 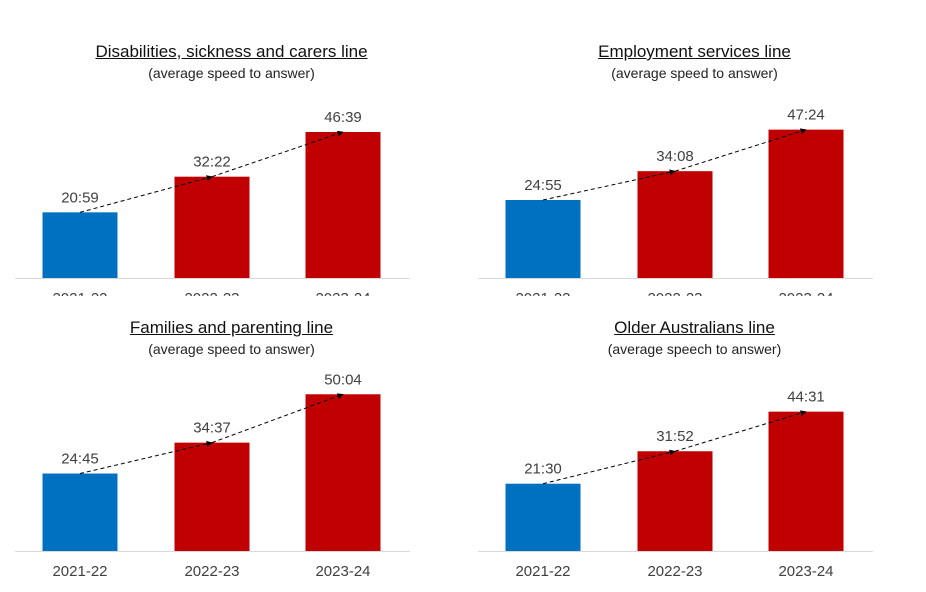 What do you see at coordinates (694, 327) in the screenshot?
I see `chart-title: Older Australians line` at bounding box center [694, 327].